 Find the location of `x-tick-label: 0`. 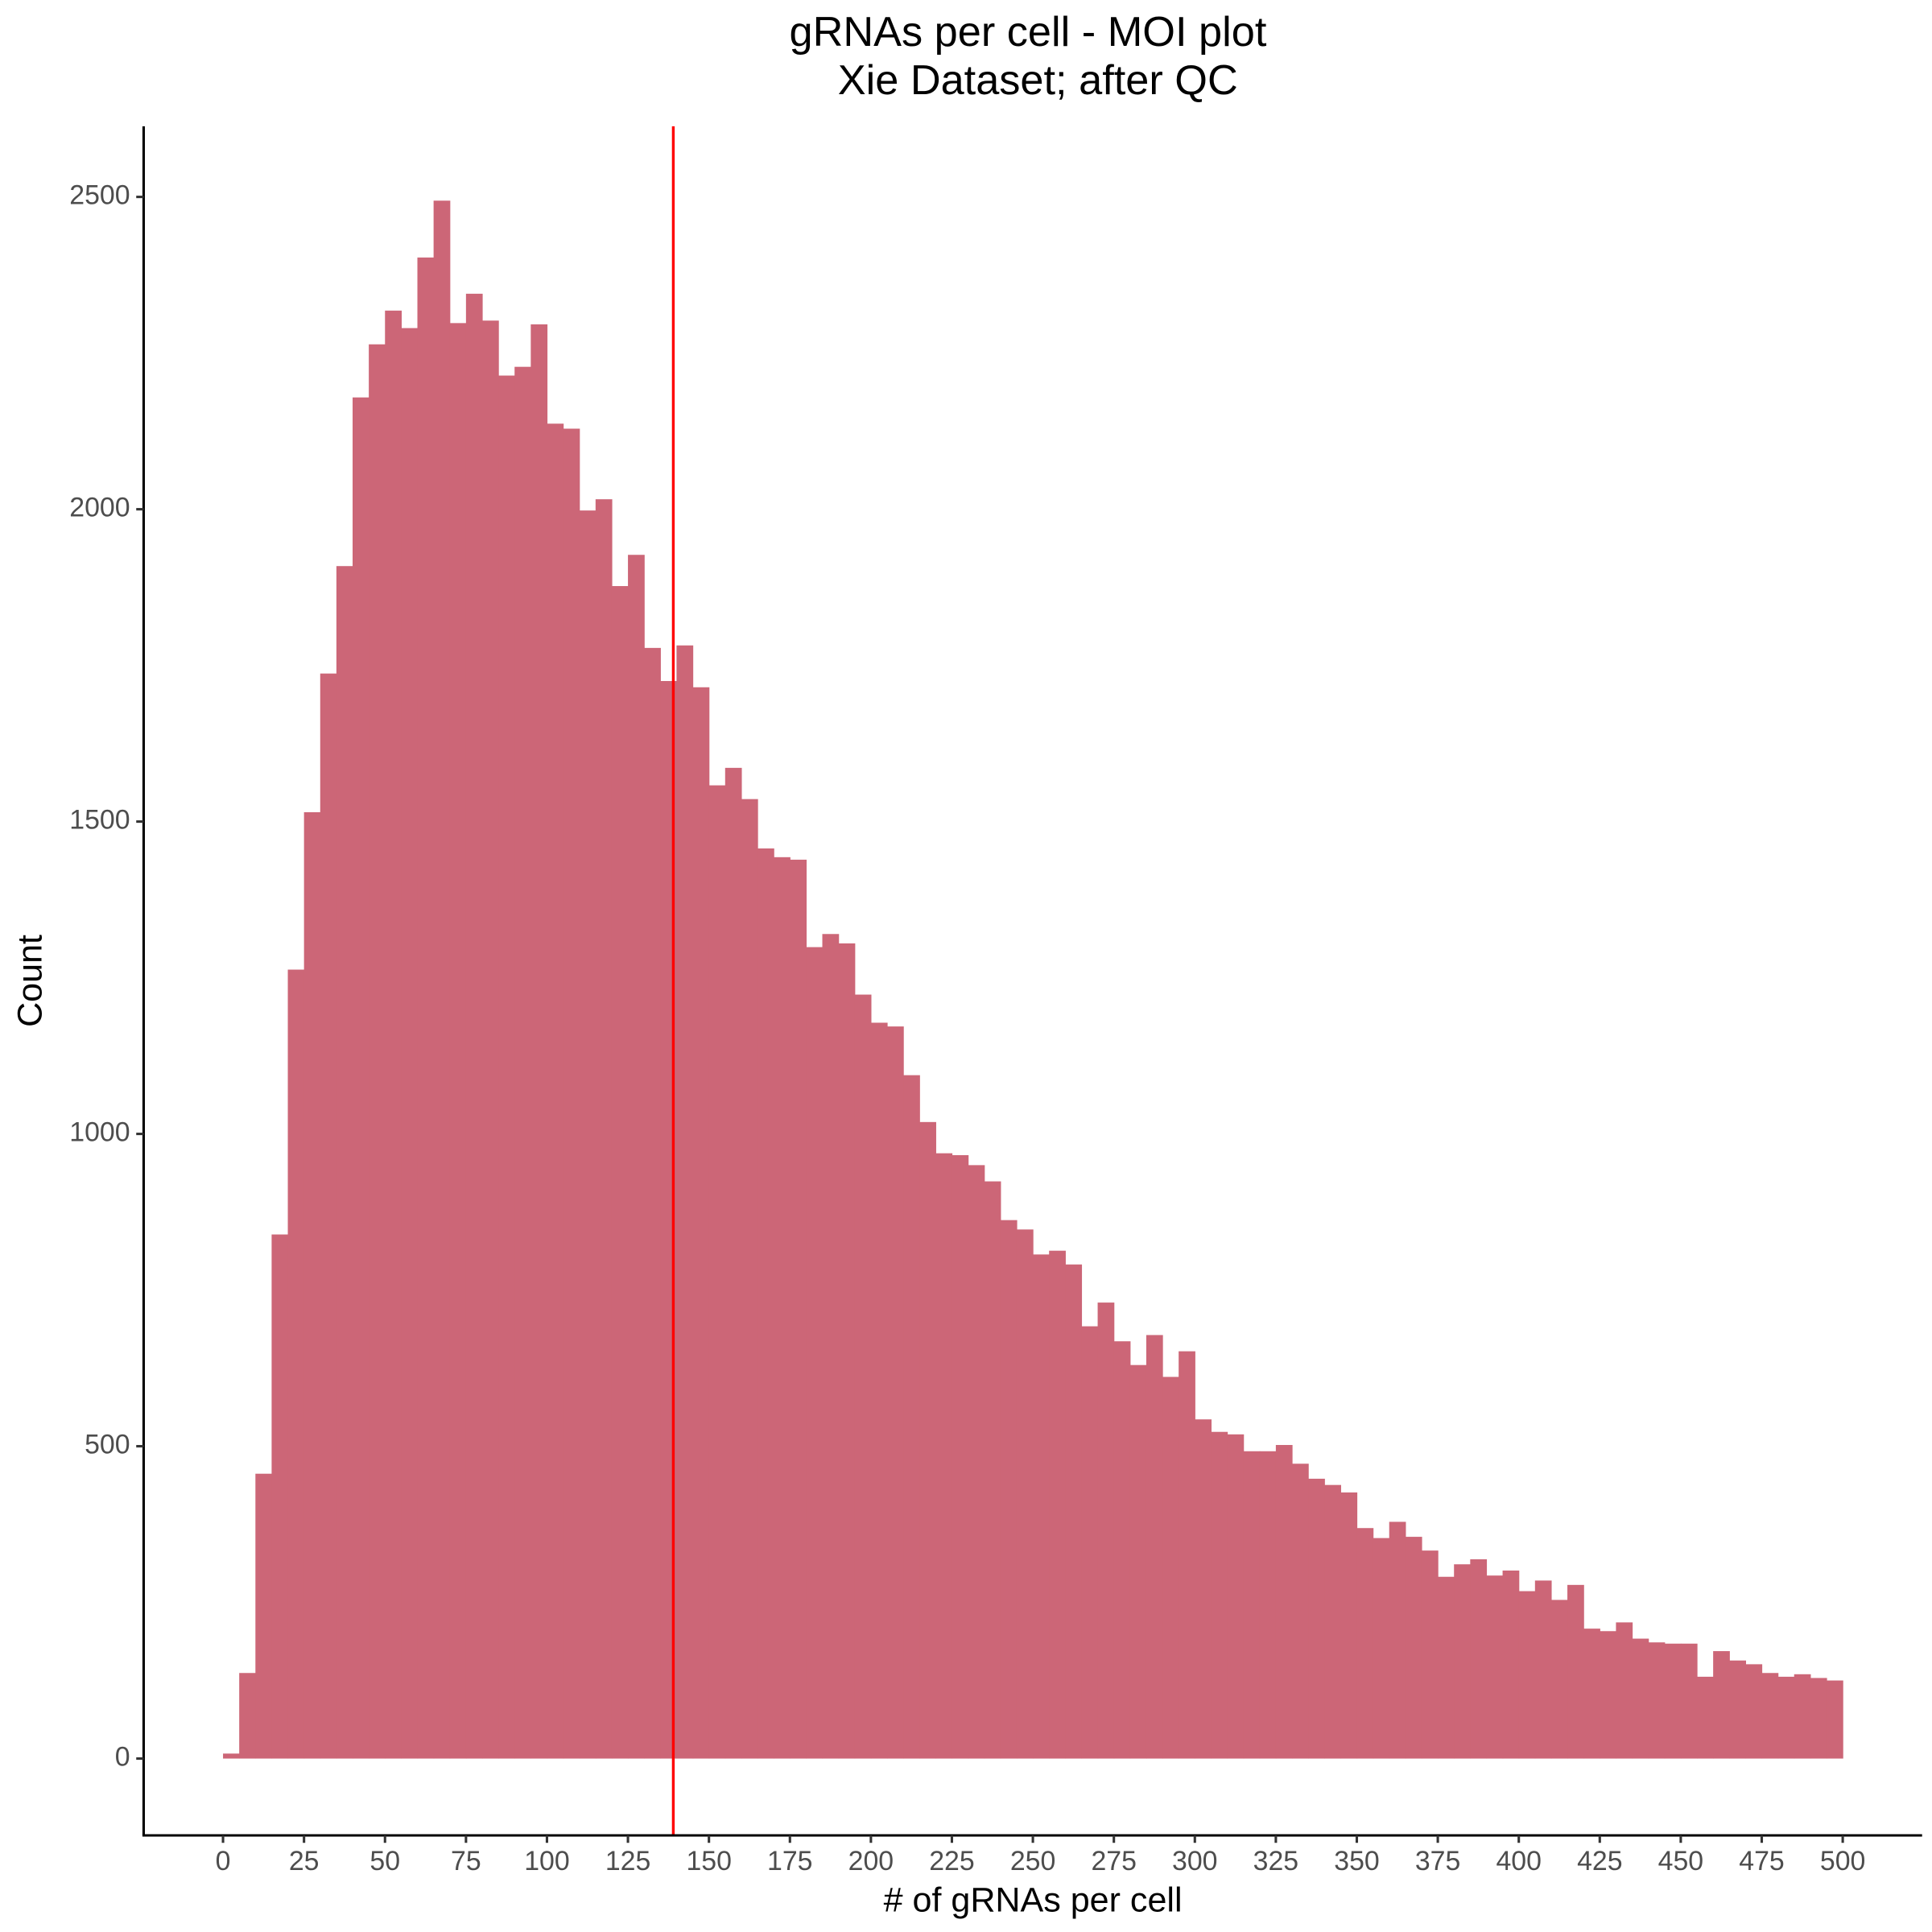

x-tick-label: 0 is located at coordinates (223, 1861).